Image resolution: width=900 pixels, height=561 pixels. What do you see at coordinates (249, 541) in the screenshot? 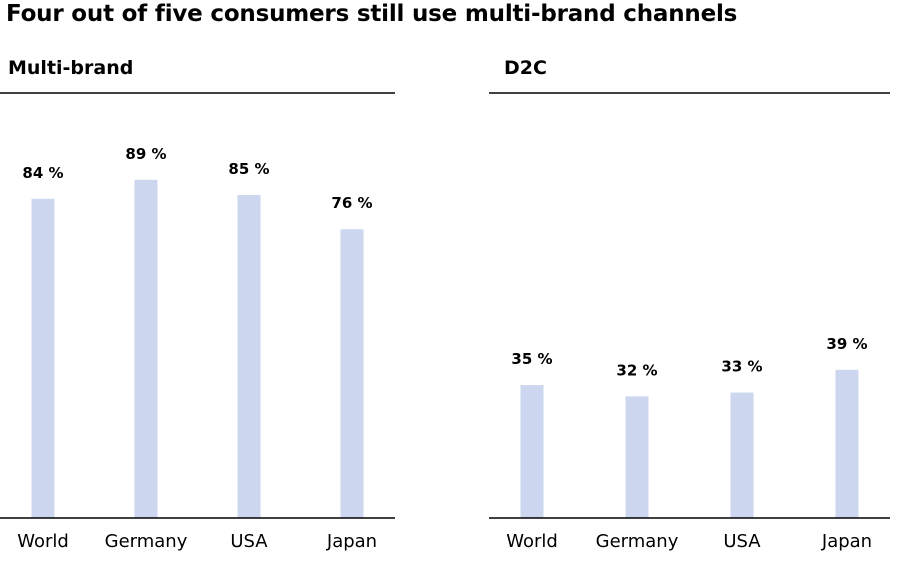
I see `multi-brand-category-label-usa: USA` at bounding box center [249, 541].